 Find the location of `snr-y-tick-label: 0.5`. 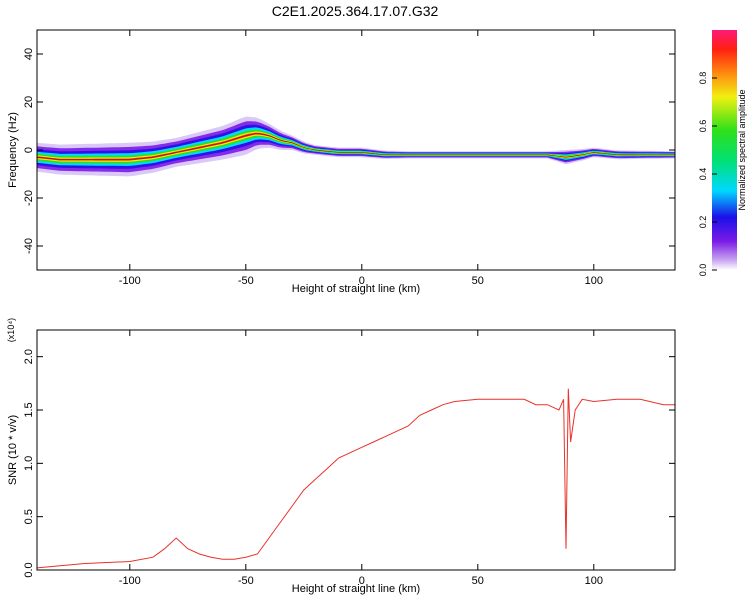

snr-y-tick-label: 0.5 is located at coordinates (29, 516).